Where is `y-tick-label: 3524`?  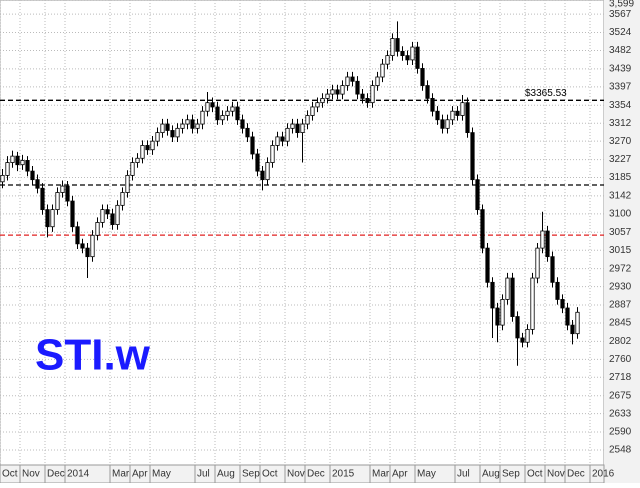
y-tick-label: 3524 is located at coordinates (620, 32).